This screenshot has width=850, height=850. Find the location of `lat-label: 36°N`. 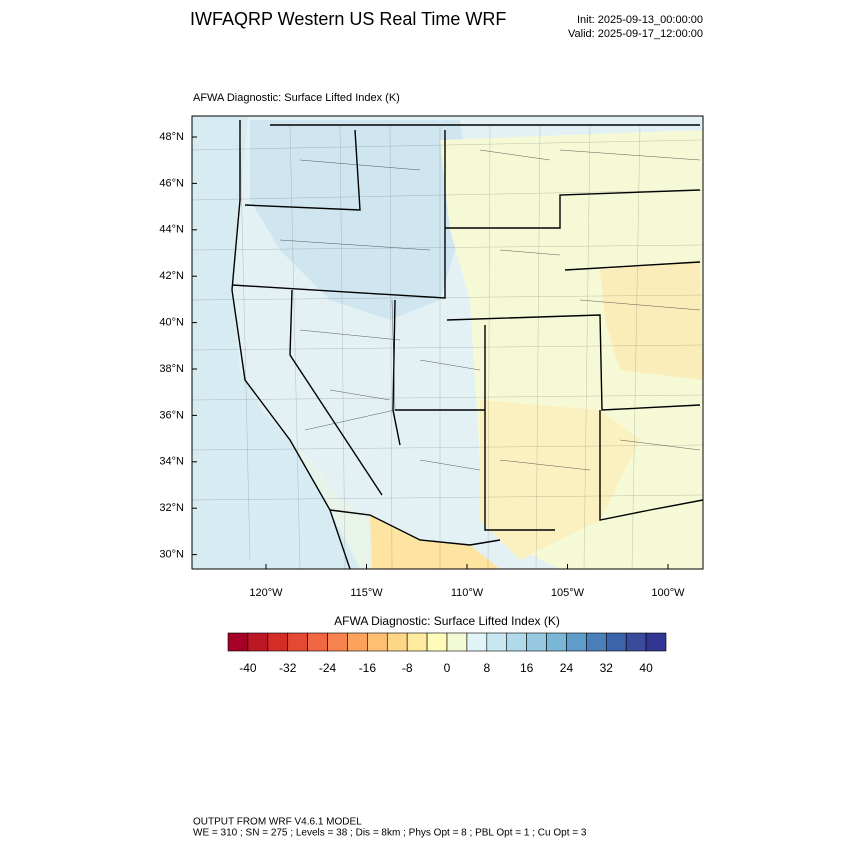

lat-label: 36°N is located at coordinates (171, 415).